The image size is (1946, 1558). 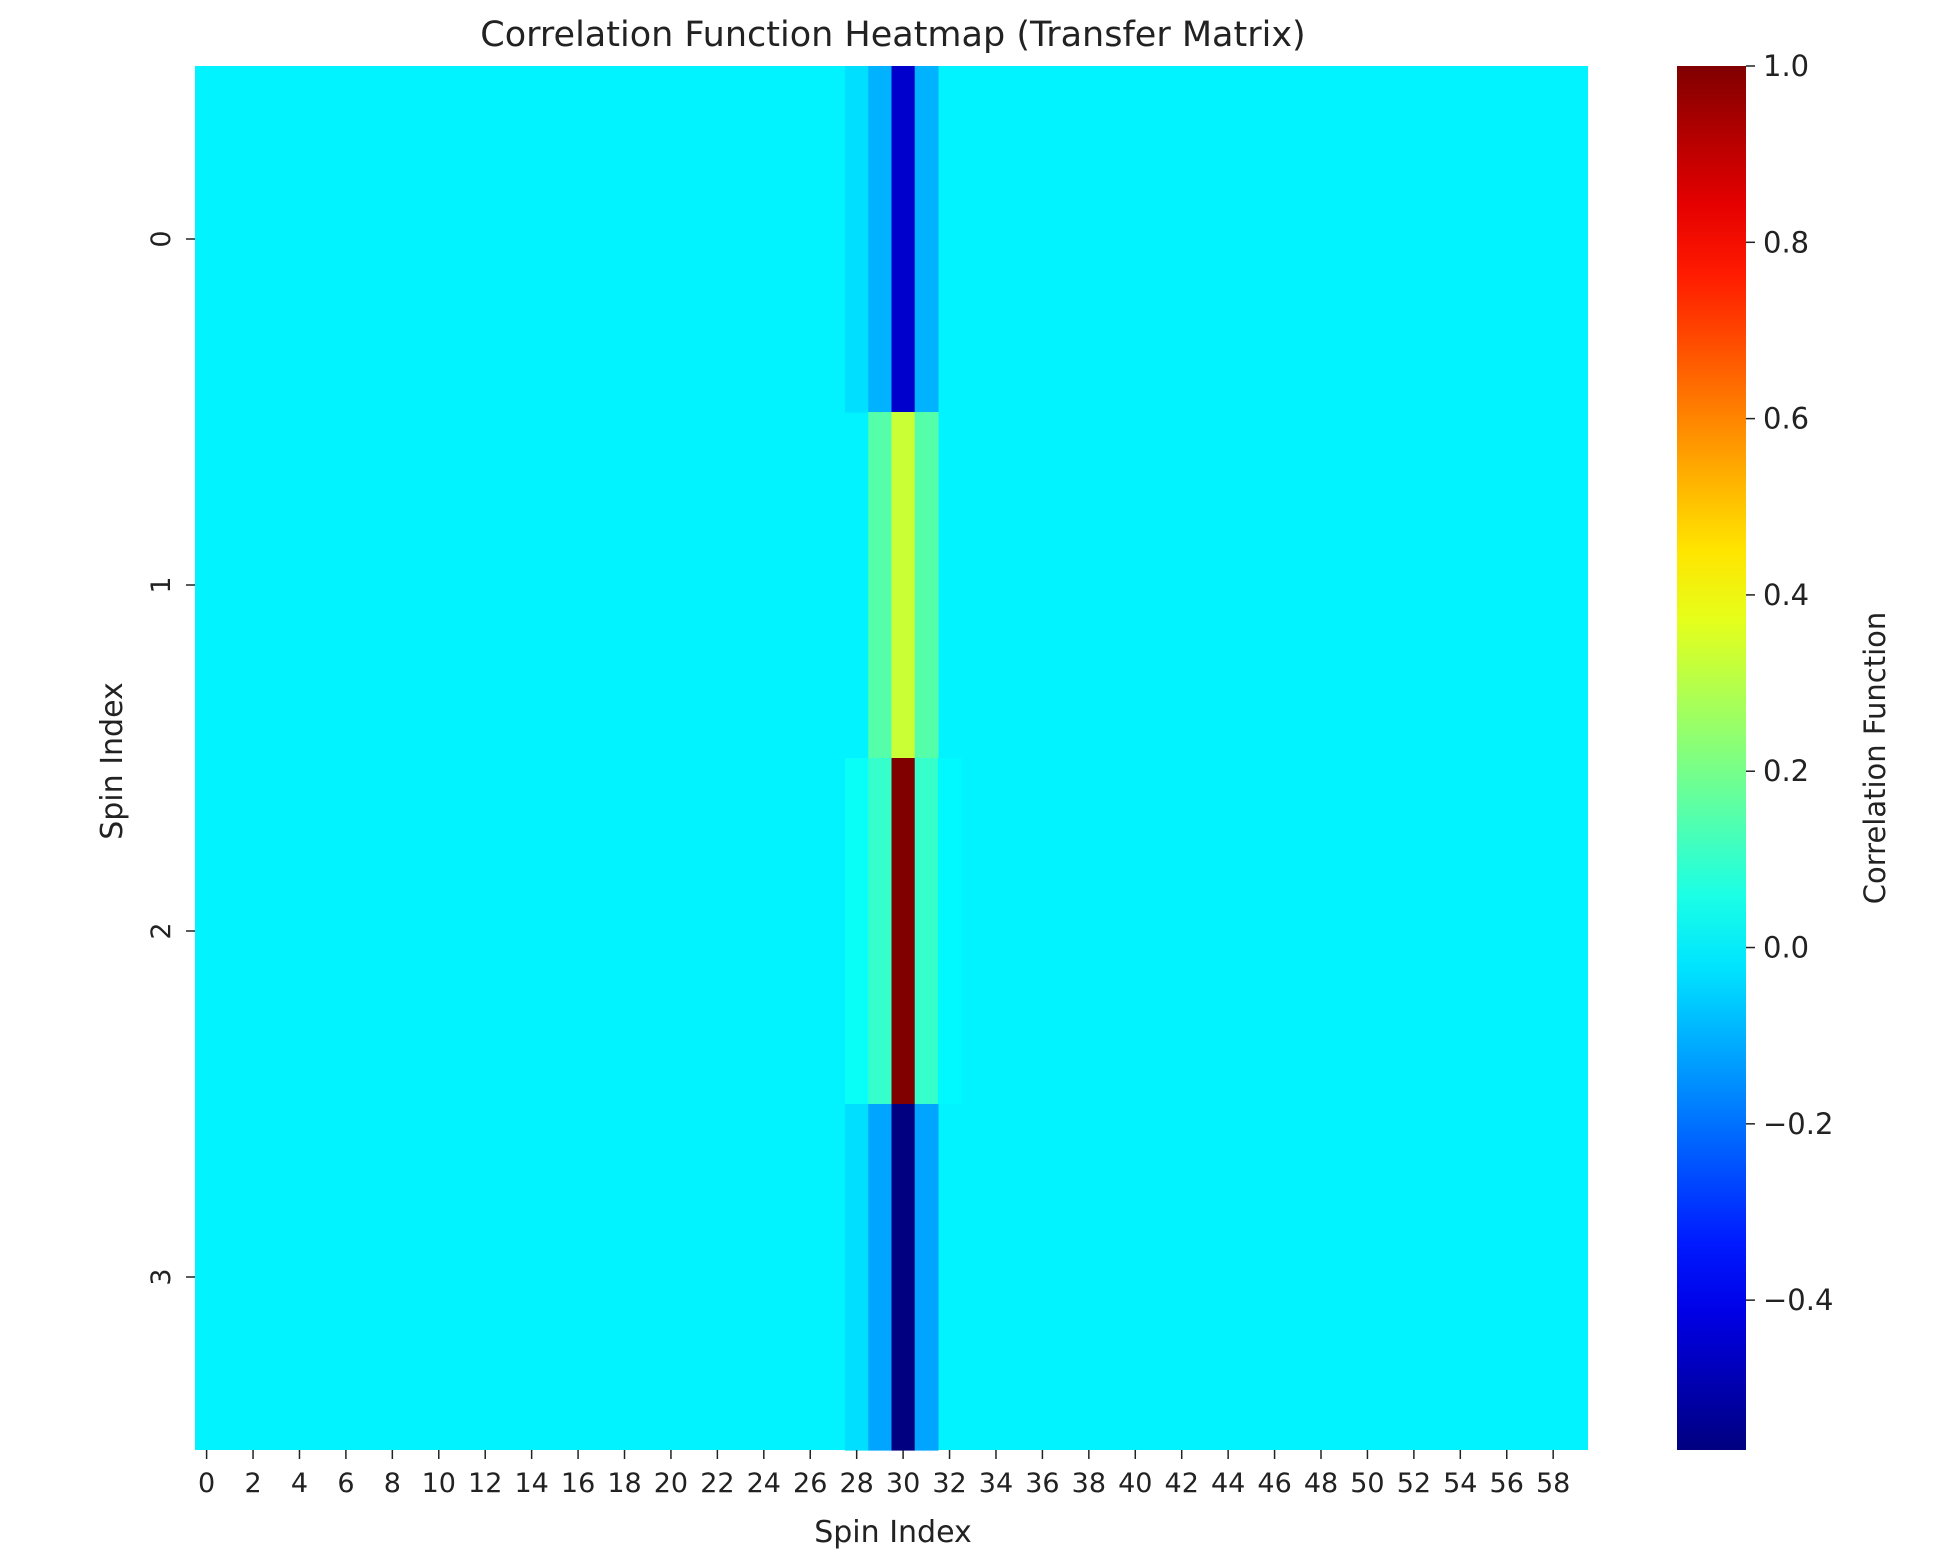 What do you see at coordinates (717, 1483) in the screenshot?
I see `x-tick-label: 22` at bounding box center [717, 1483].